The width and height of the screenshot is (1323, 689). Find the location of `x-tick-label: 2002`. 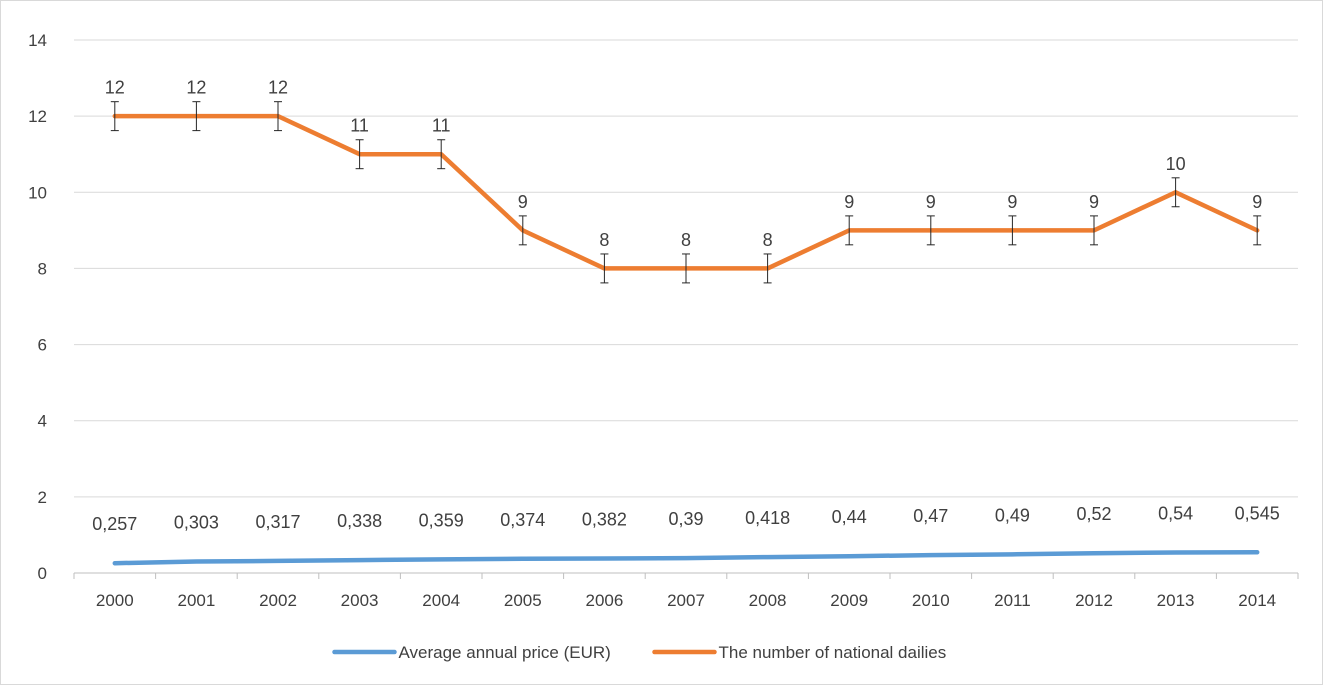

x-tick-label: 2002 is located at coordinates (278, 600).